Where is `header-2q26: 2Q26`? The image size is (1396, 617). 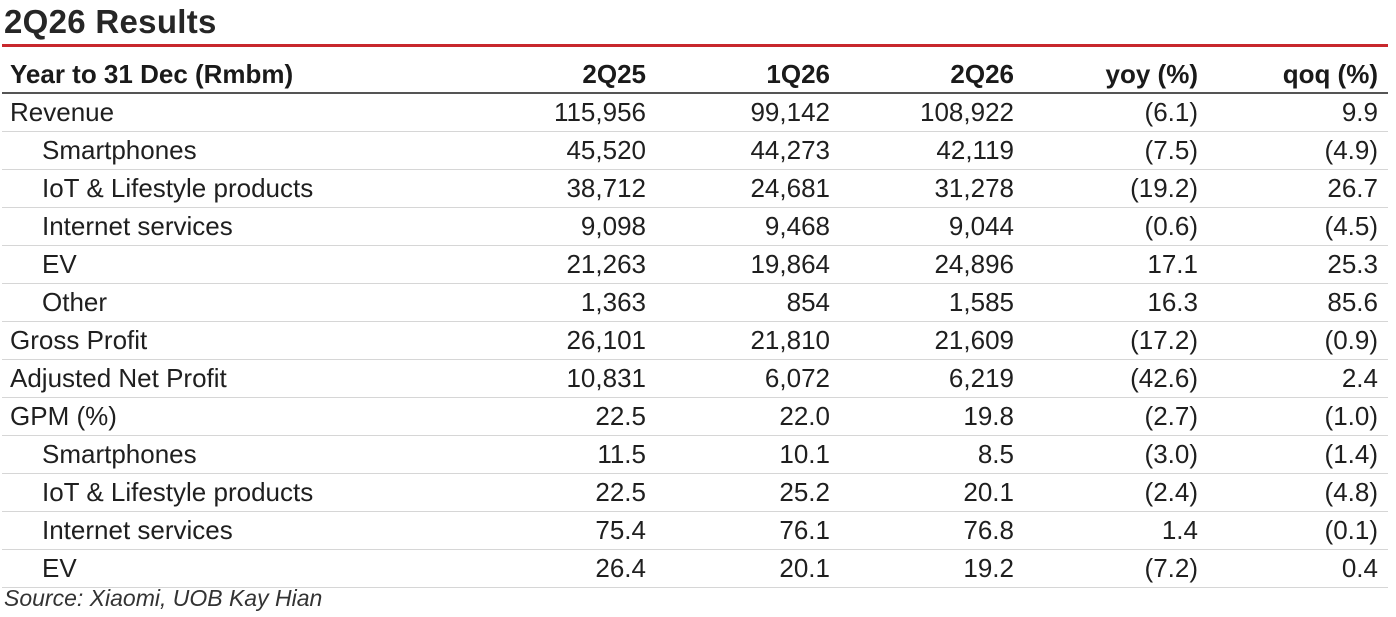
header-2q26: 2Q26 is located at coordinates (932, 75).